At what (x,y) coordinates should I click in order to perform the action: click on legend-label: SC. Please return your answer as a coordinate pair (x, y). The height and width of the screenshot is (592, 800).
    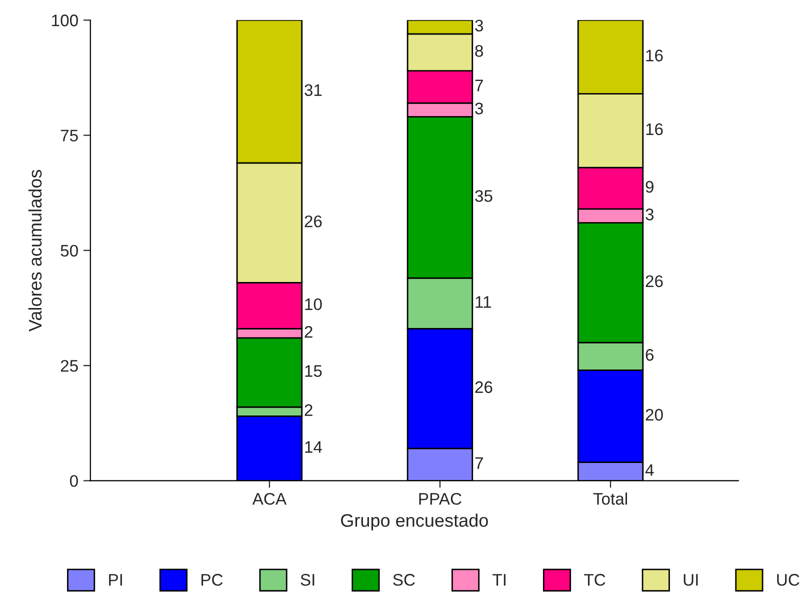
    Looking at the image, I should click on (404, 580).